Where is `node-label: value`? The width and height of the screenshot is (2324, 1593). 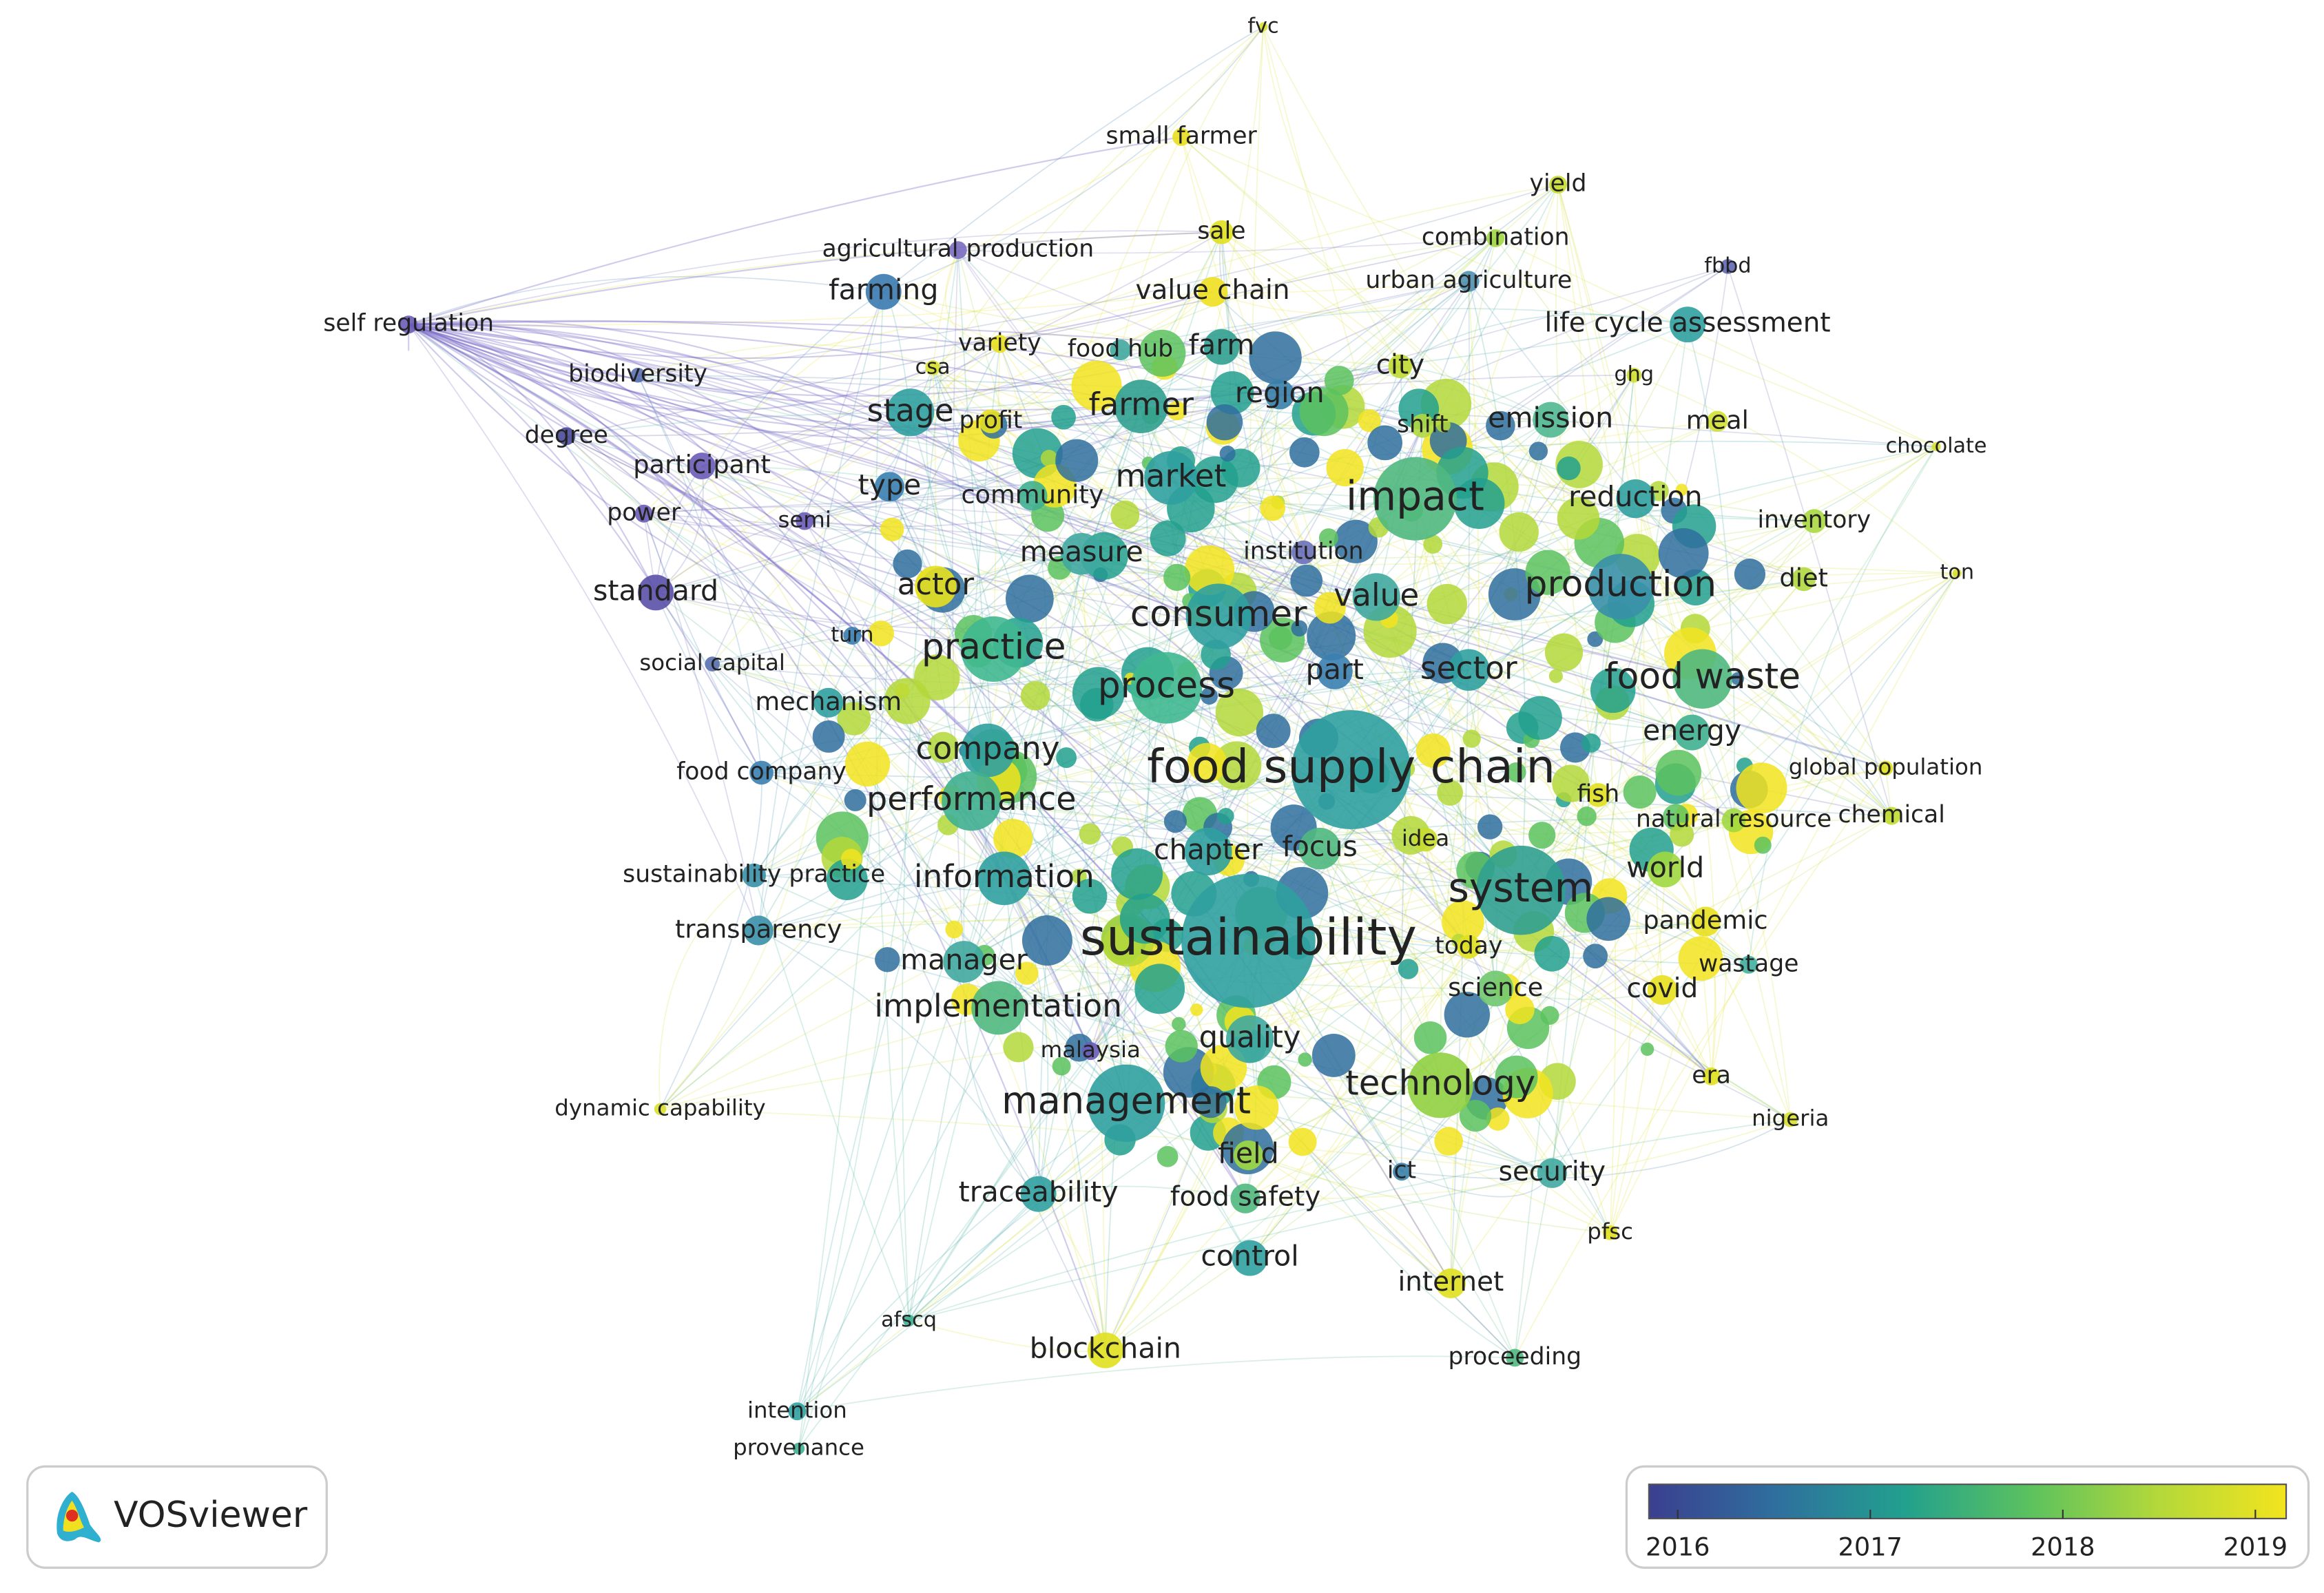 node-label: value is located at coordinates (1376, 594).